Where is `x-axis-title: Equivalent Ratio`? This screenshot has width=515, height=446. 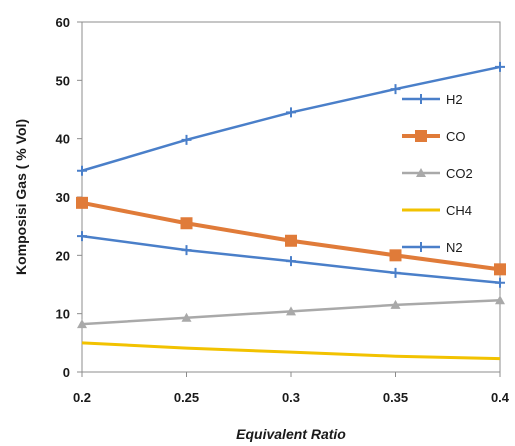 x-axis-title: Equivalent Ratio is located at coordinates (291, 434).